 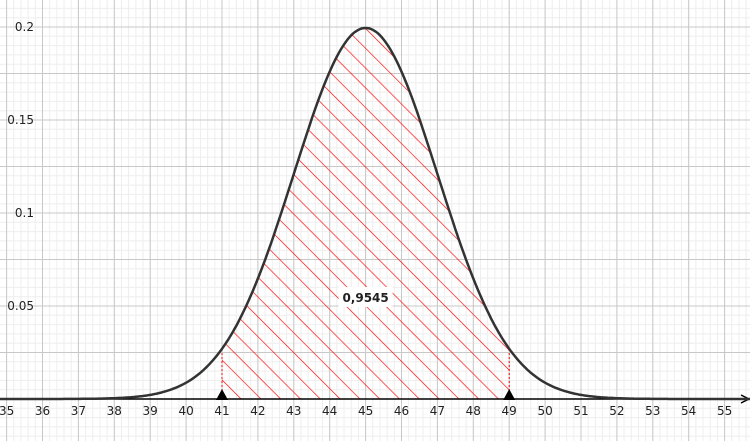 I want to click on x-tick-label: 47, so click(x=437, y=411).